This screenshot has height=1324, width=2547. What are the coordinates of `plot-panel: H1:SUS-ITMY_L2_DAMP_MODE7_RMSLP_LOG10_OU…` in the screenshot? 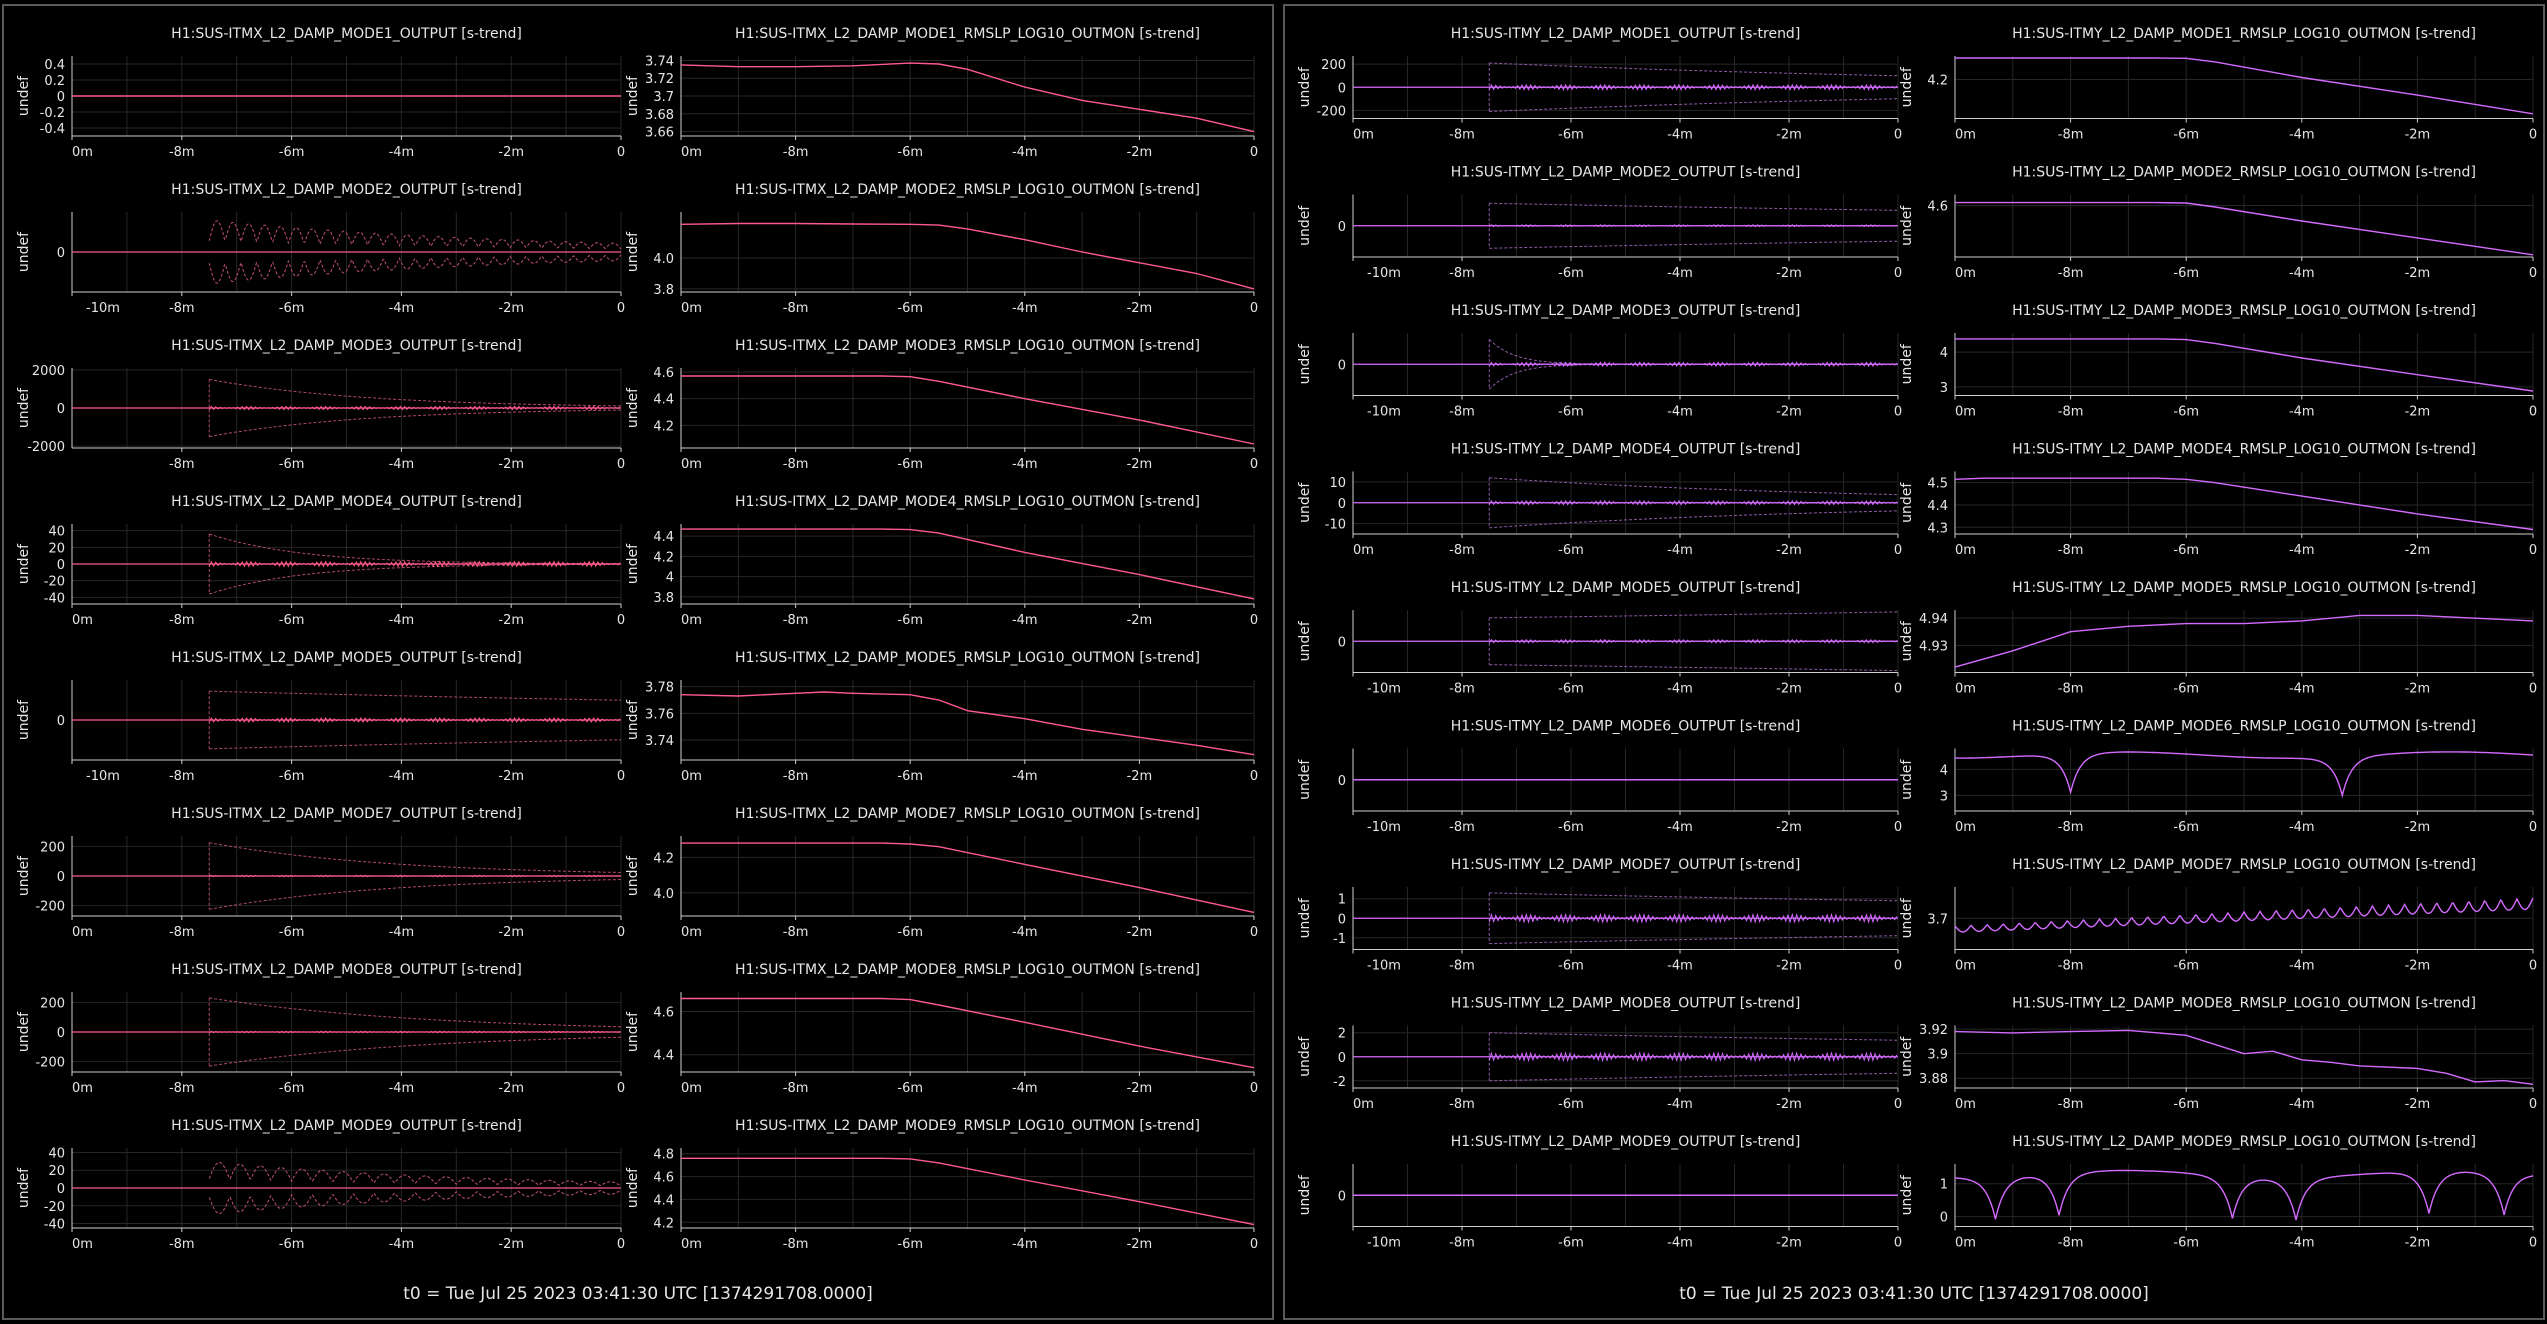 It's located at (2218, 915).